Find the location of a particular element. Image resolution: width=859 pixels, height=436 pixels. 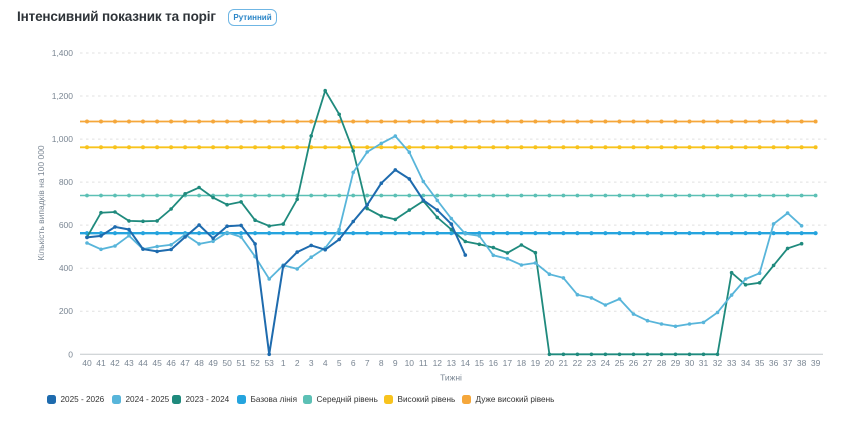

svg-text: Кількість випадків на 100 000 is located at coordinates (41, 203).